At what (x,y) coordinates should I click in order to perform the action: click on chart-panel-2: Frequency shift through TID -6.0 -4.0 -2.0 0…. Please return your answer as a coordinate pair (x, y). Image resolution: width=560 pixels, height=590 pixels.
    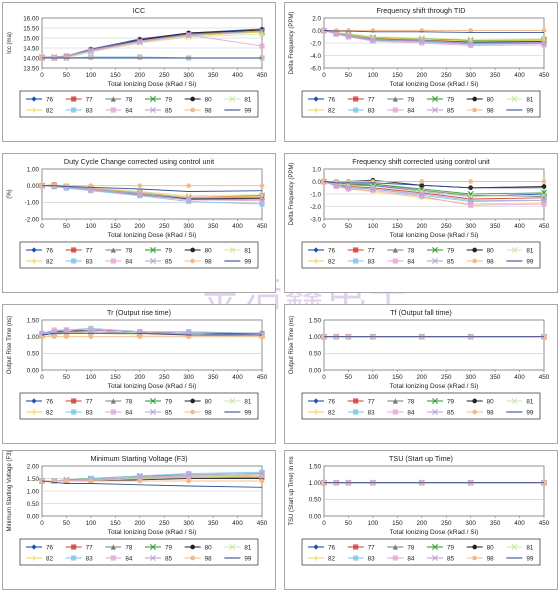
    Looking at the image, I should click on (421, 72).